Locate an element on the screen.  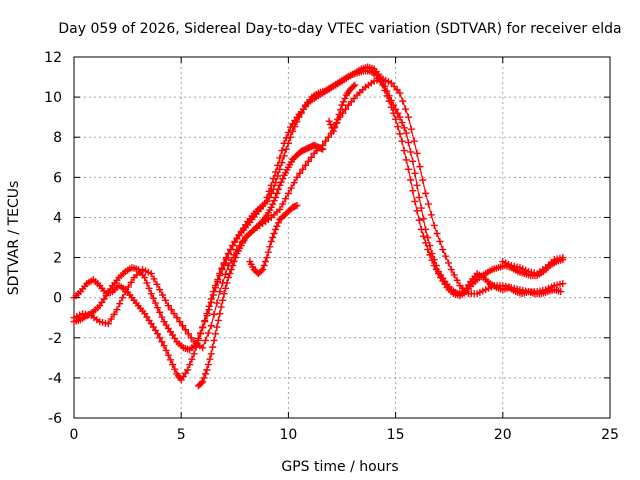
y-tick-label: 8 is located at coordinates (57, 138).